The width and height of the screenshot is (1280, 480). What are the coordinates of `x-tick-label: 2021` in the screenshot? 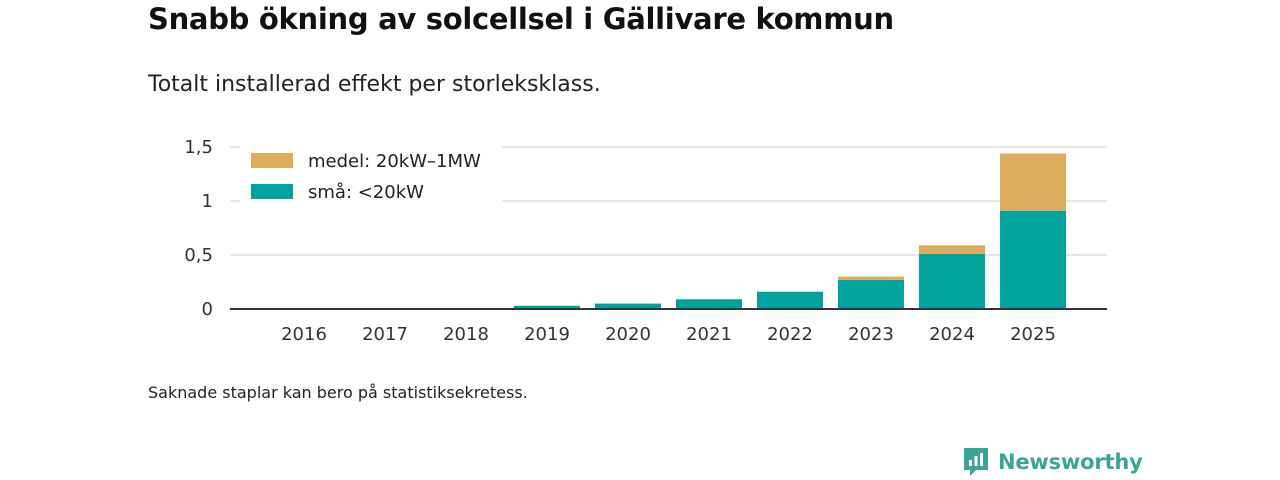 It's located at (709, 334).